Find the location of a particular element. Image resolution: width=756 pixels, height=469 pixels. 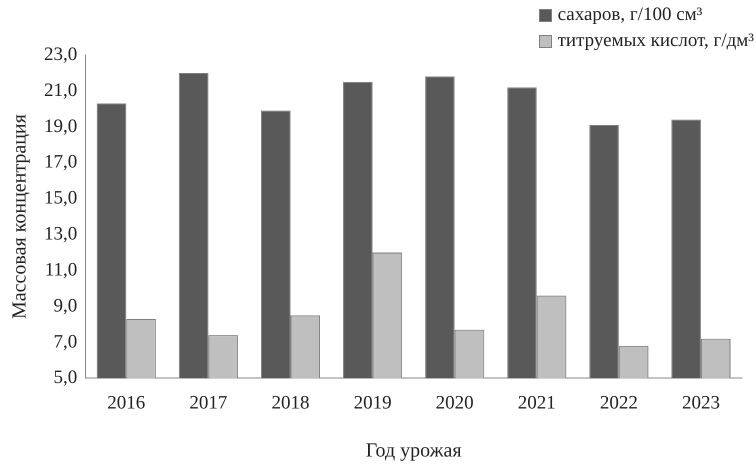

x-tick-label: 2023 is located at coordinates (701, 403).